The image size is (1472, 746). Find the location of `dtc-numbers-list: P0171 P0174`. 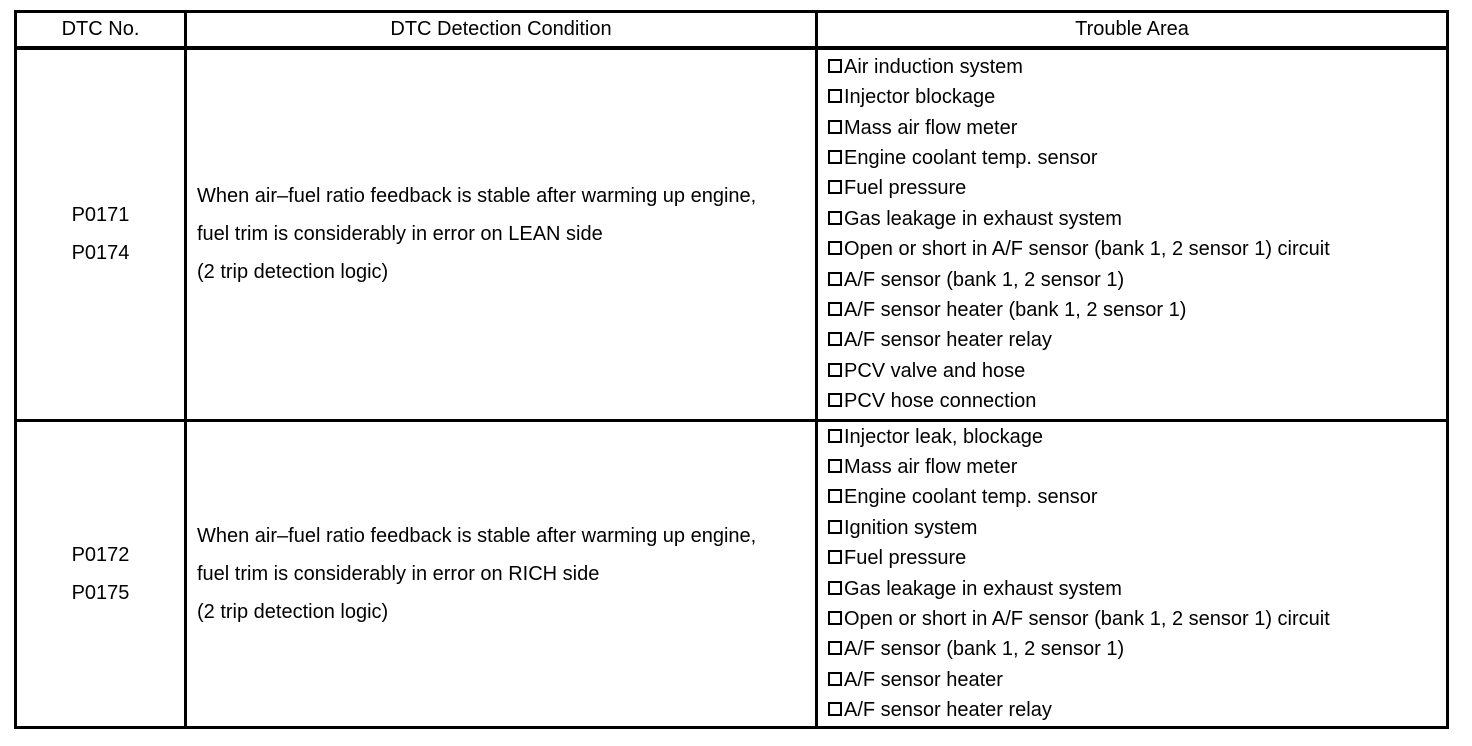

dtc-numbers-list: P0171 P0174 is located at coordinates (100, 234).